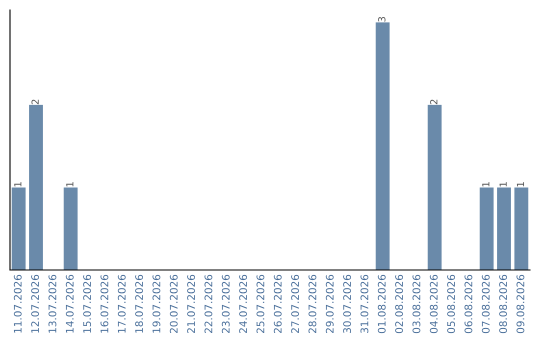  Describe the element at coordinates (503, 304) in the screenshot. I see `x-tick-label: 08.08.2026` at that location.